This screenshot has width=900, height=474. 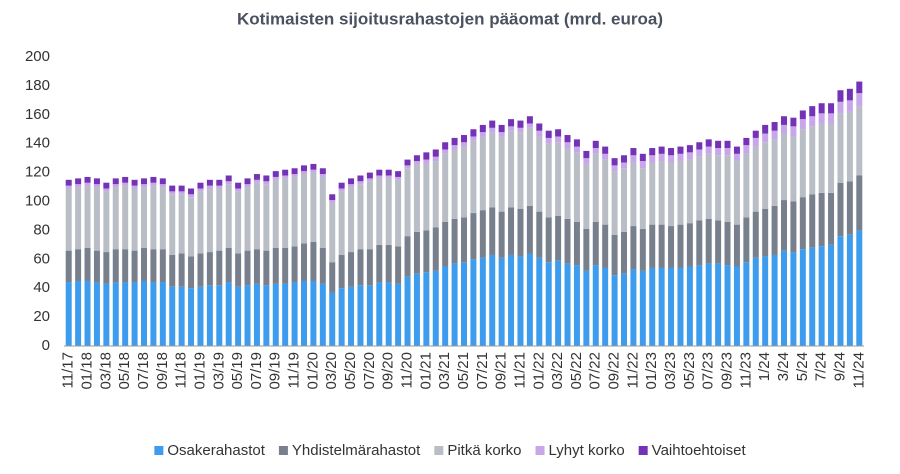 What do you see at coordinates (540, 450) in the screenshot?
I see `legend-swatch` at bounding box center [540, 450].